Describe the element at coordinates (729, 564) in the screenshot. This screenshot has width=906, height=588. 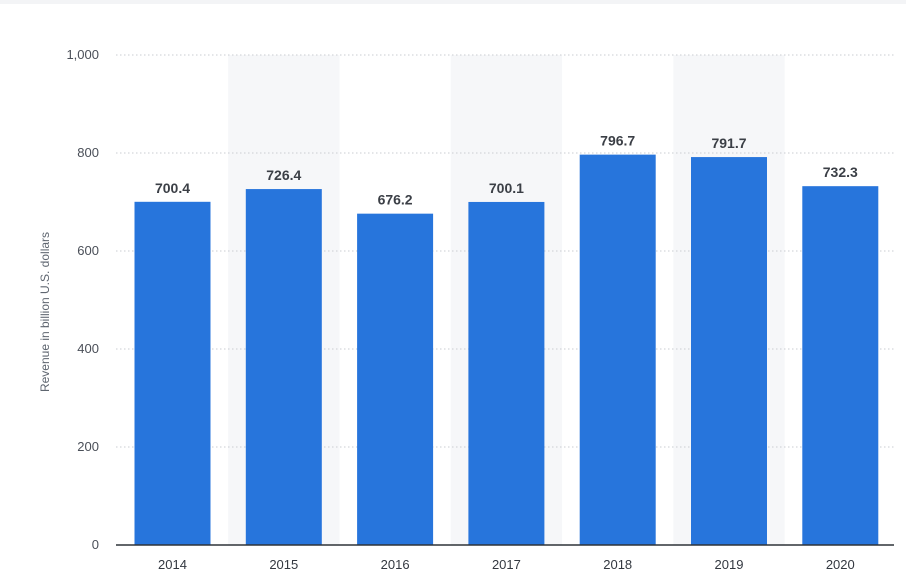
I see `x-tick-label: 2019` at that location.